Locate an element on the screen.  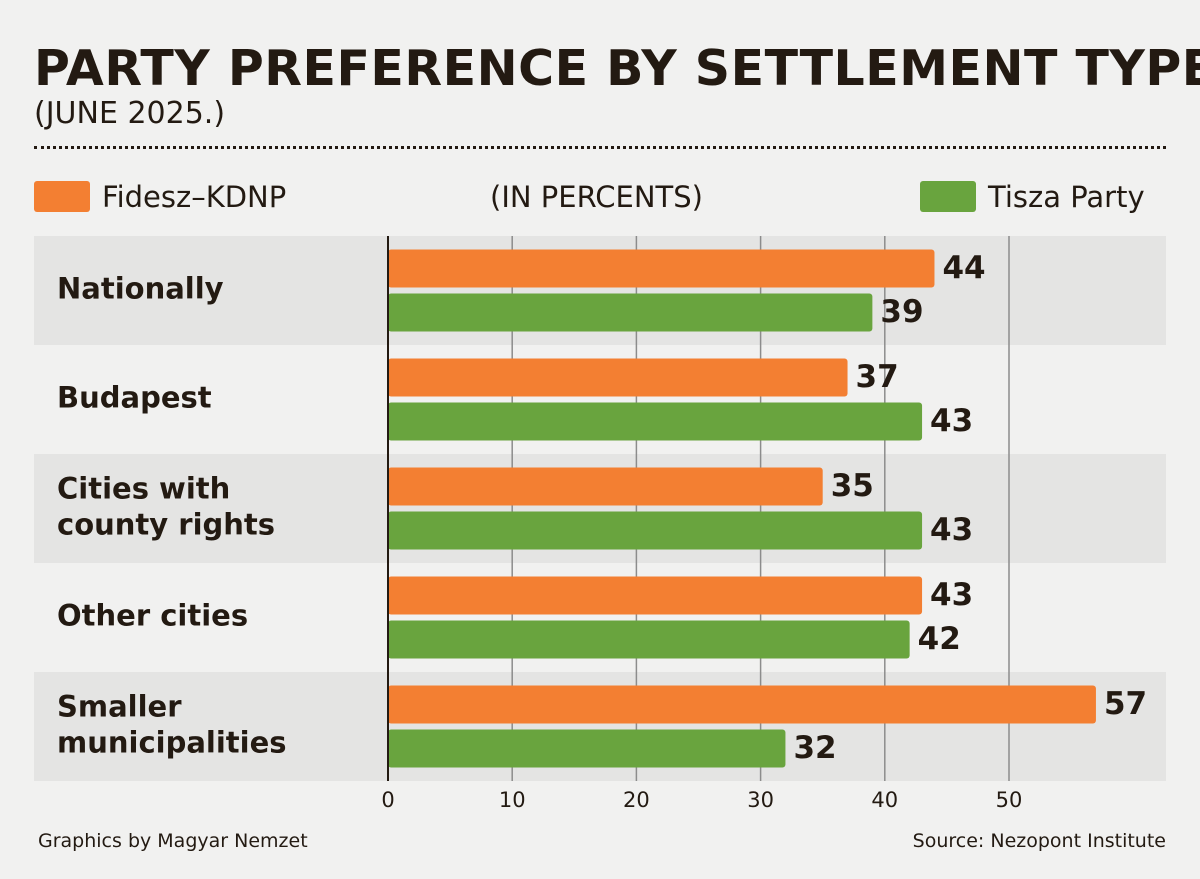
dotted-divider is located at coordinates (600, 147).